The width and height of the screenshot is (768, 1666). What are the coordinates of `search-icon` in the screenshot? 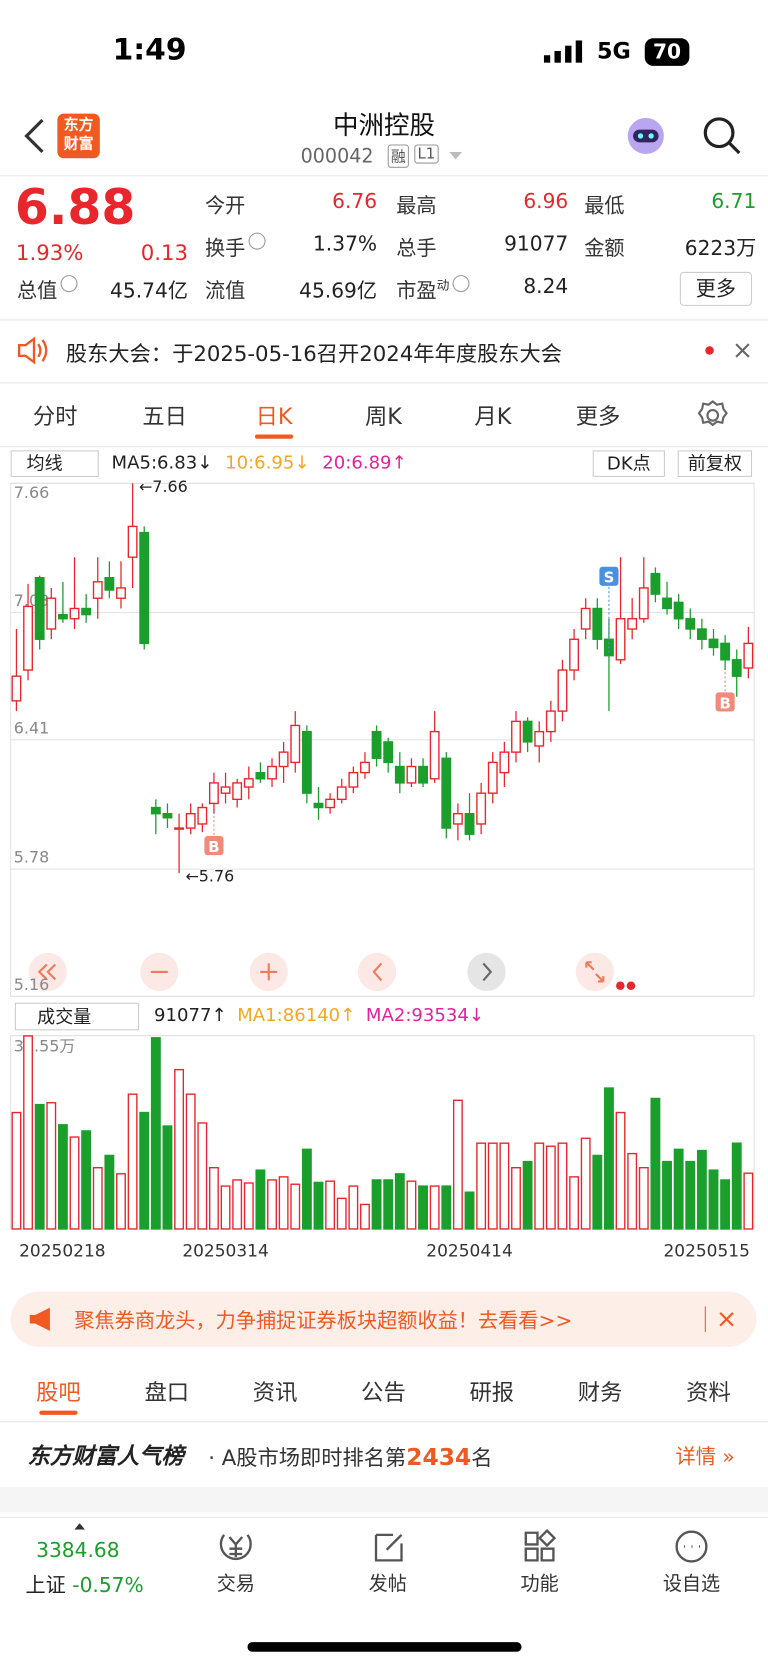 It's located at (722, 136).